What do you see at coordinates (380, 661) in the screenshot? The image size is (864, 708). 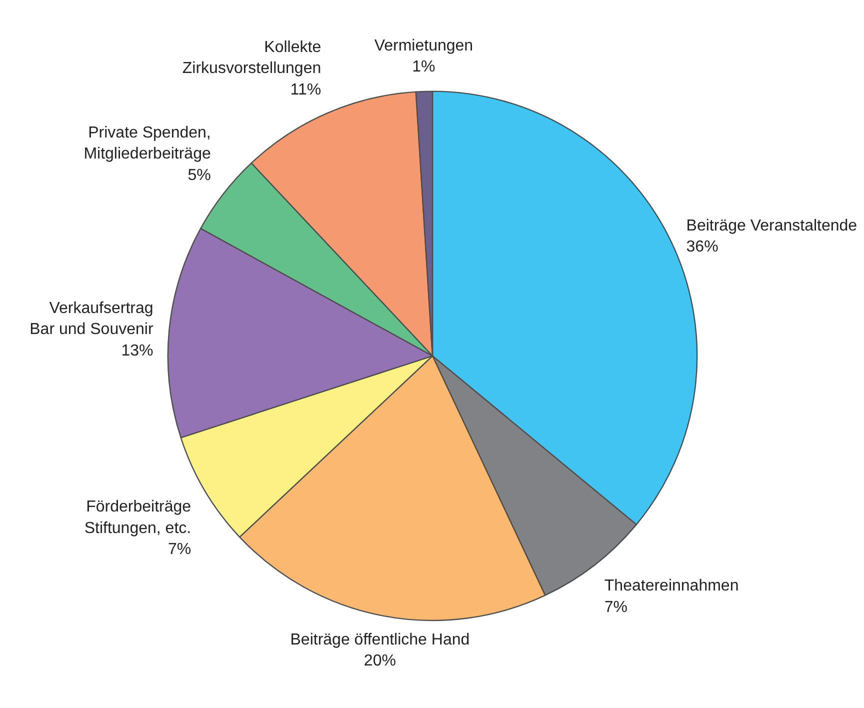 I see `data-label: 20%` at bounding box center [380, 661].